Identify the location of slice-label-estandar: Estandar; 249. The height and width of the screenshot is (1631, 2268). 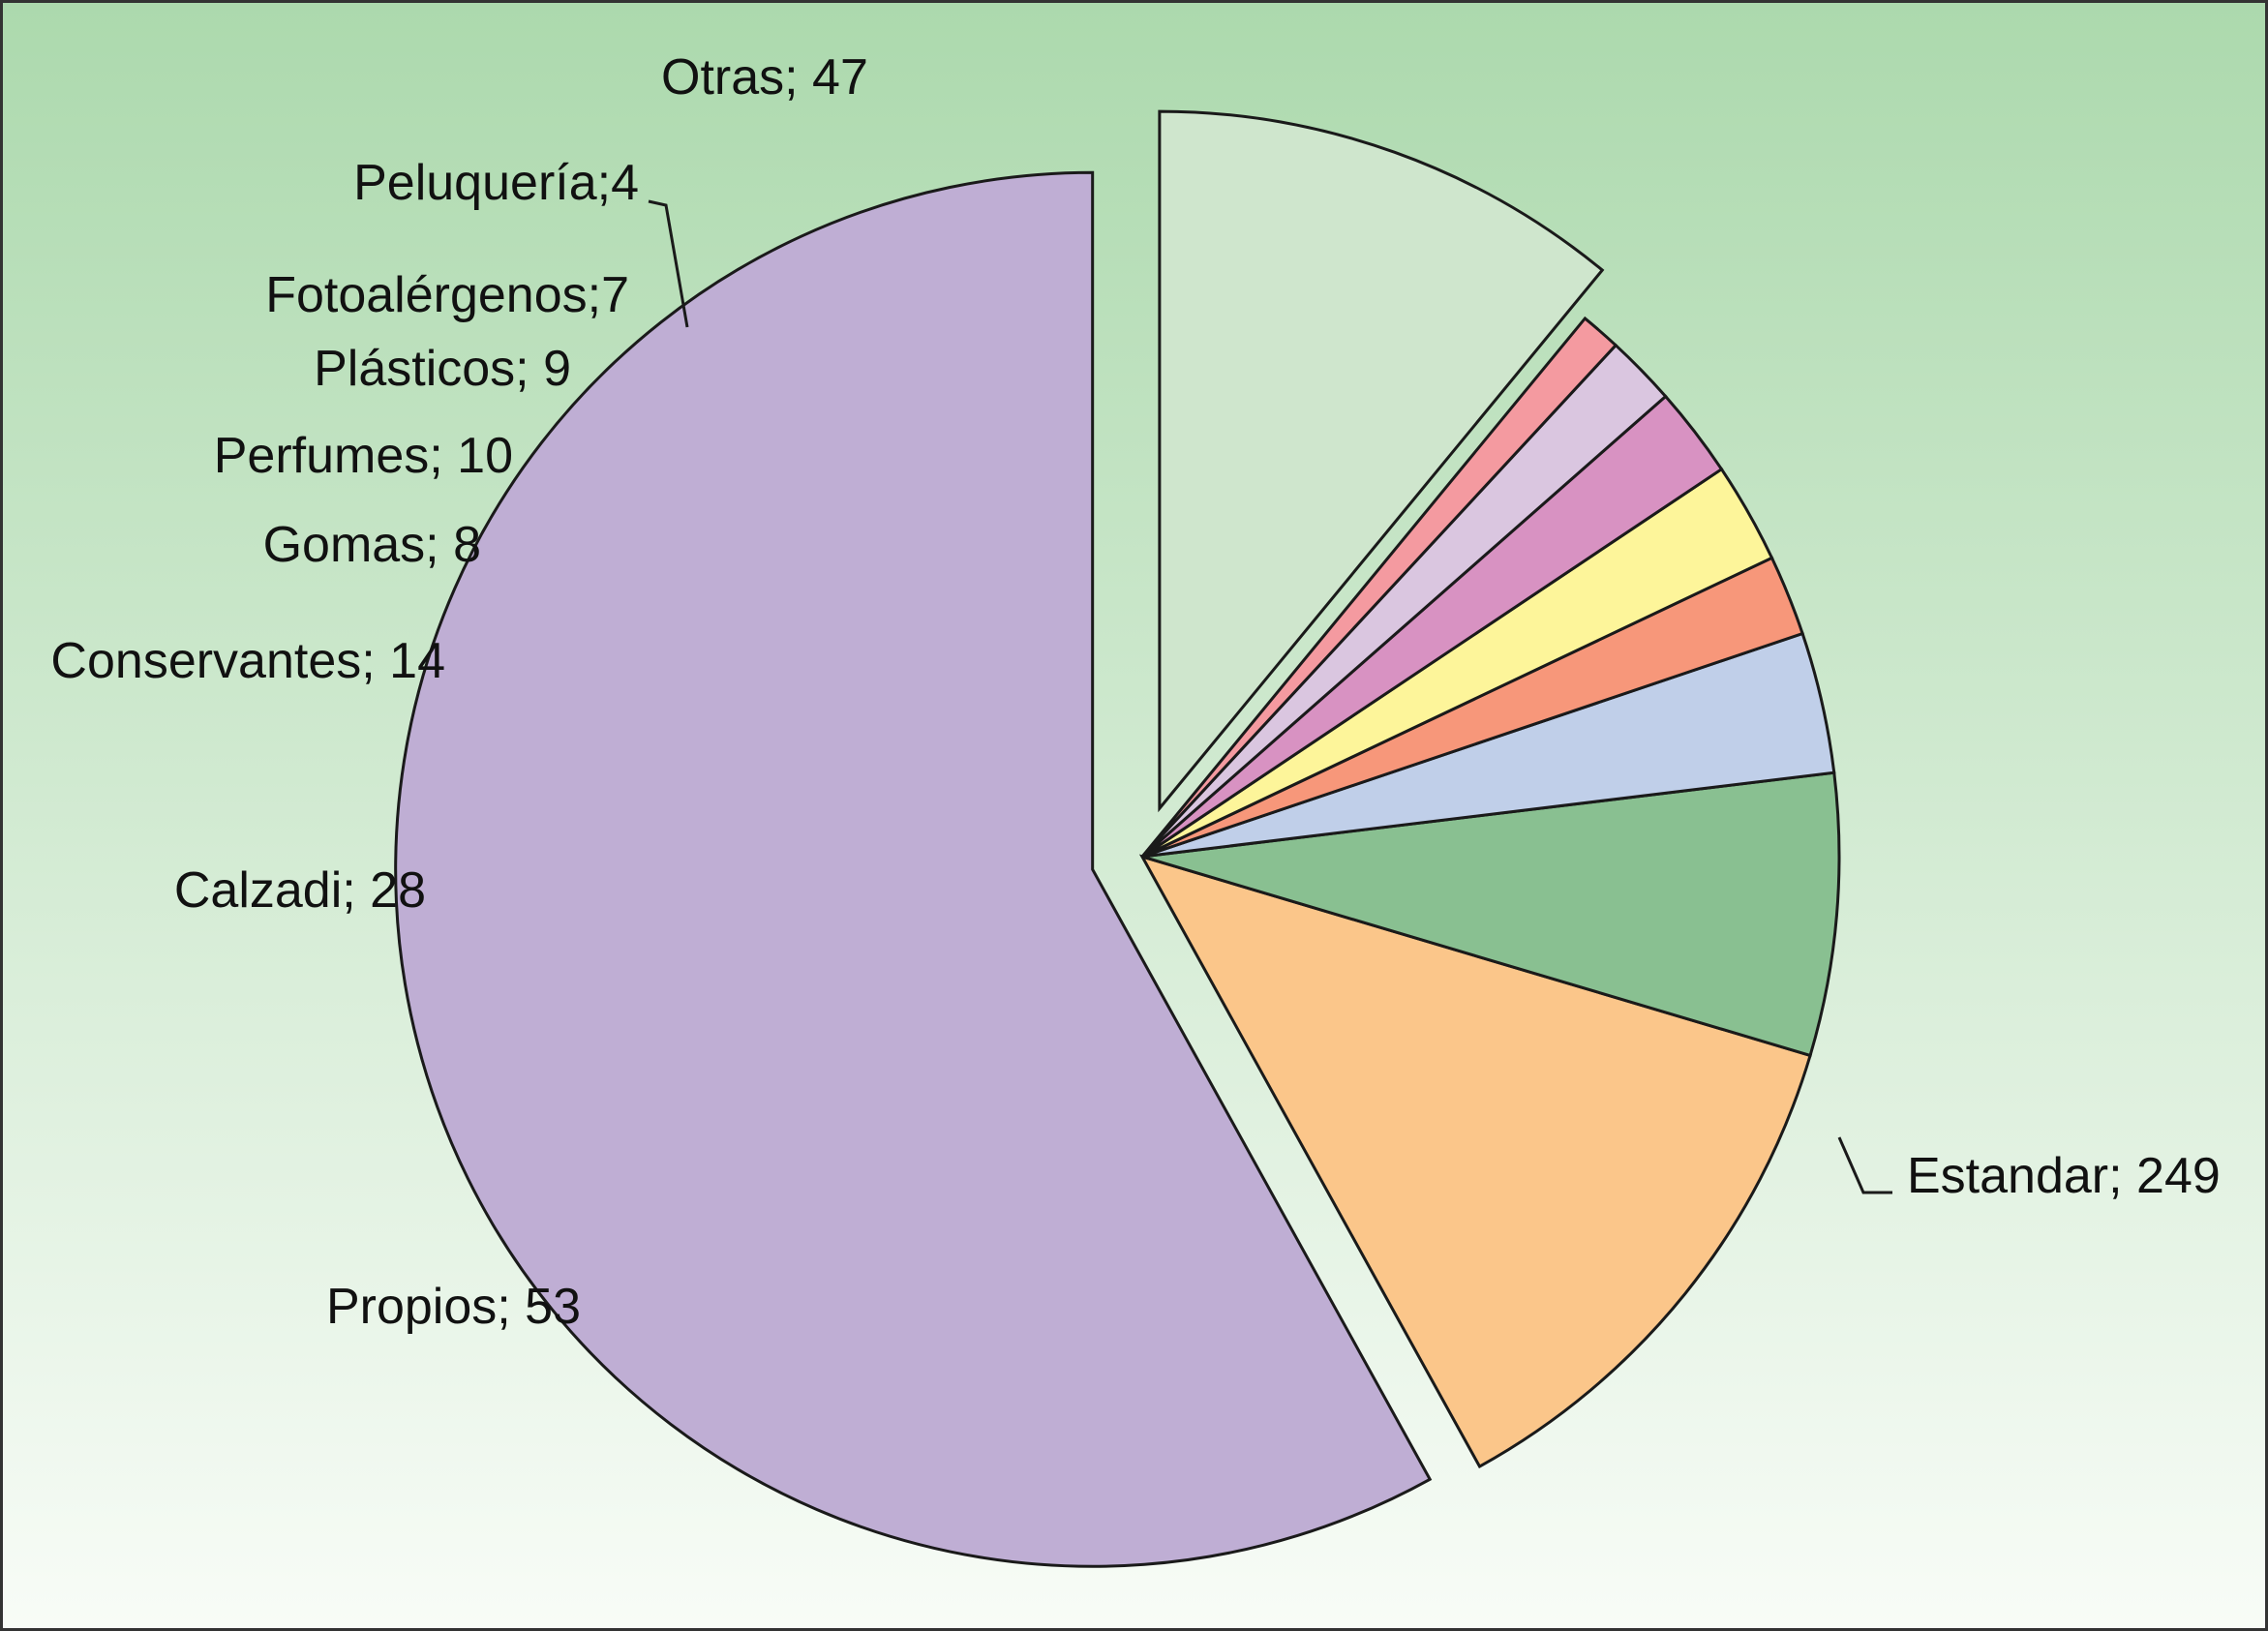
(2064, 1176).